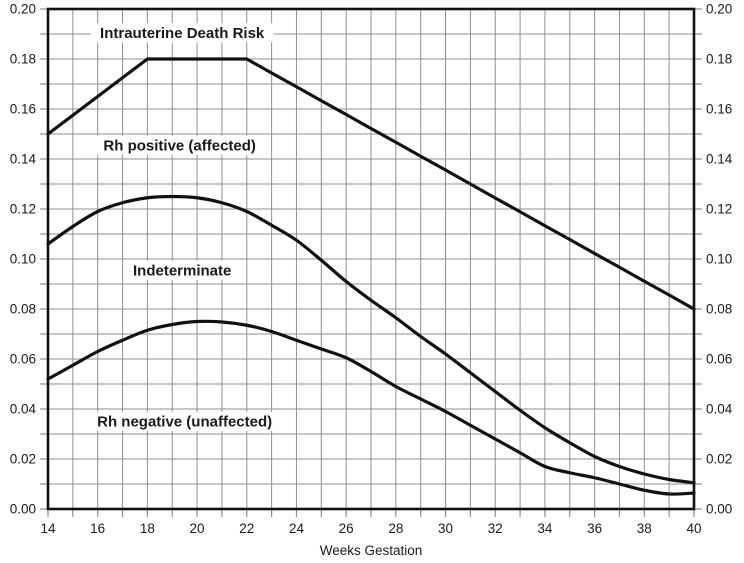 The image size is (744, 563). I want to click on x-axis-title: Weeks Gestation, so click(371, 550).